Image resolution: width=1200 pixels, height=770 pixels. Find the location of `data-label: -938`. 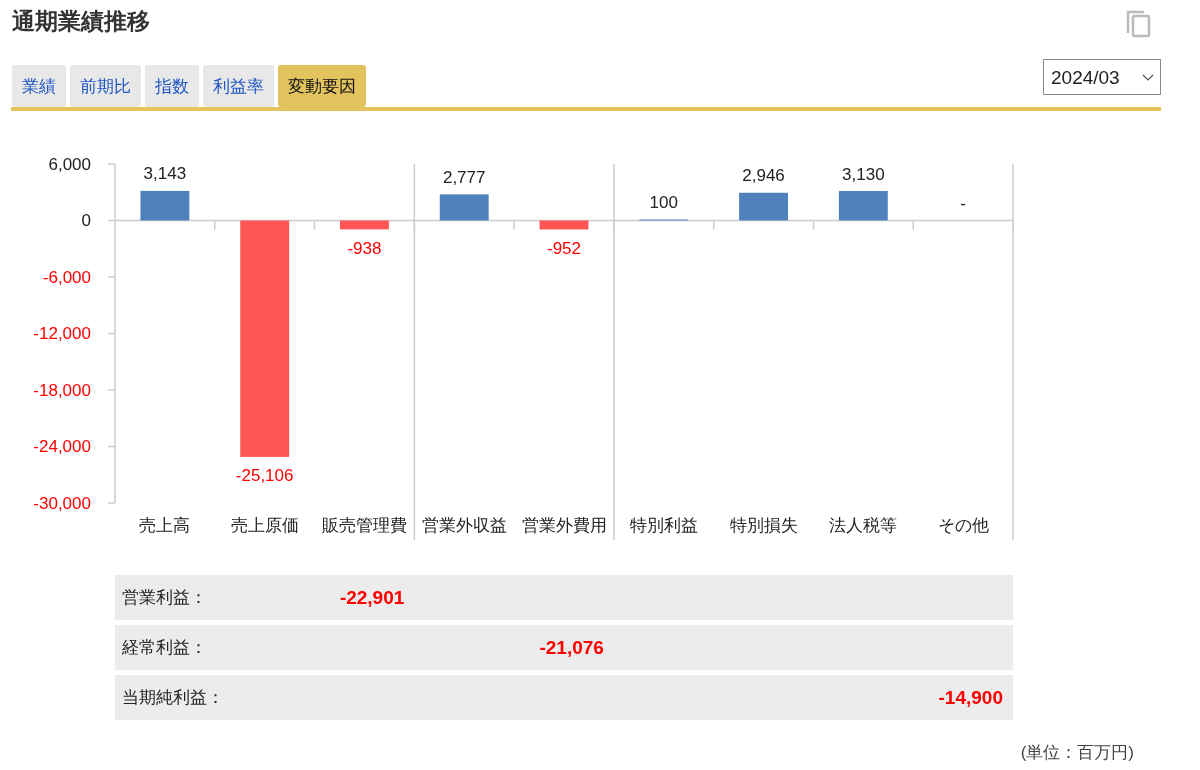

data-label: -938 is located at coordinates (364, 248).